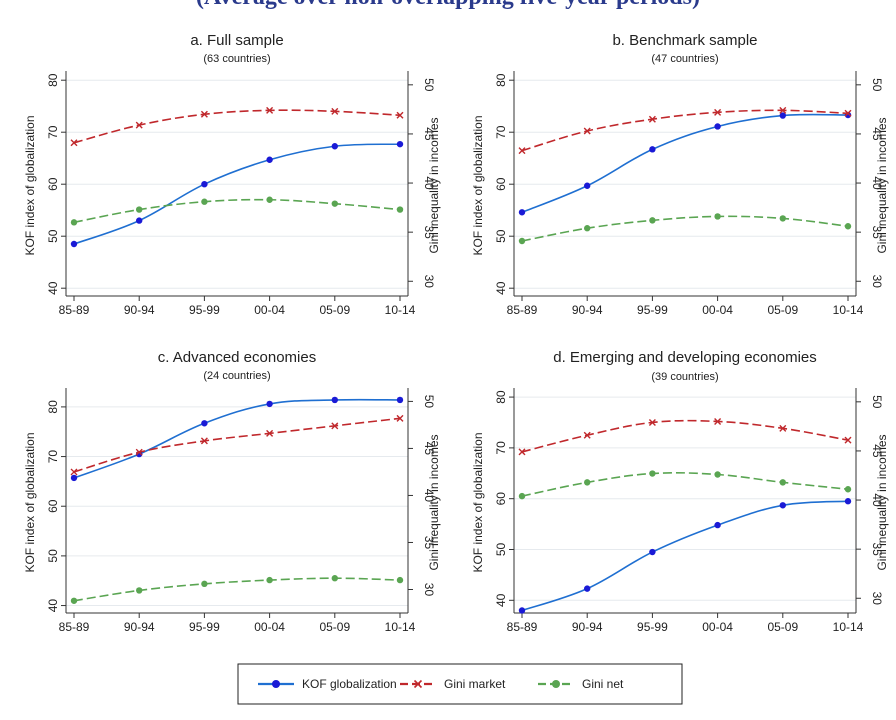 Image resolution: width=896 pixels, height=720 pixels. What do you see at coordinates (236, 59) in the screenshot?
I see `panel-subtitle: (63 countries)` at bounding box center [236, 59].